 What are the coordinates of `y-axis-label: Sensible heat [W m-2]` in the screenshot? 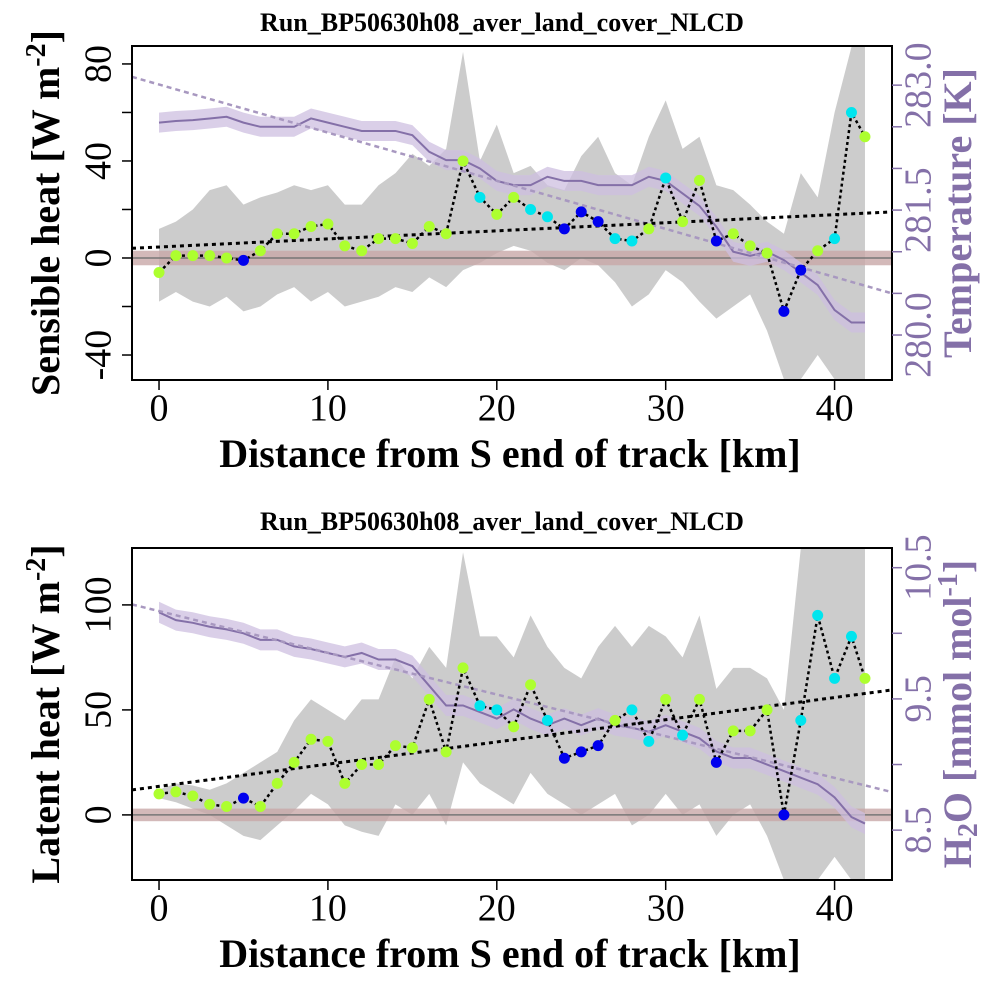 It's located at (44, 213).